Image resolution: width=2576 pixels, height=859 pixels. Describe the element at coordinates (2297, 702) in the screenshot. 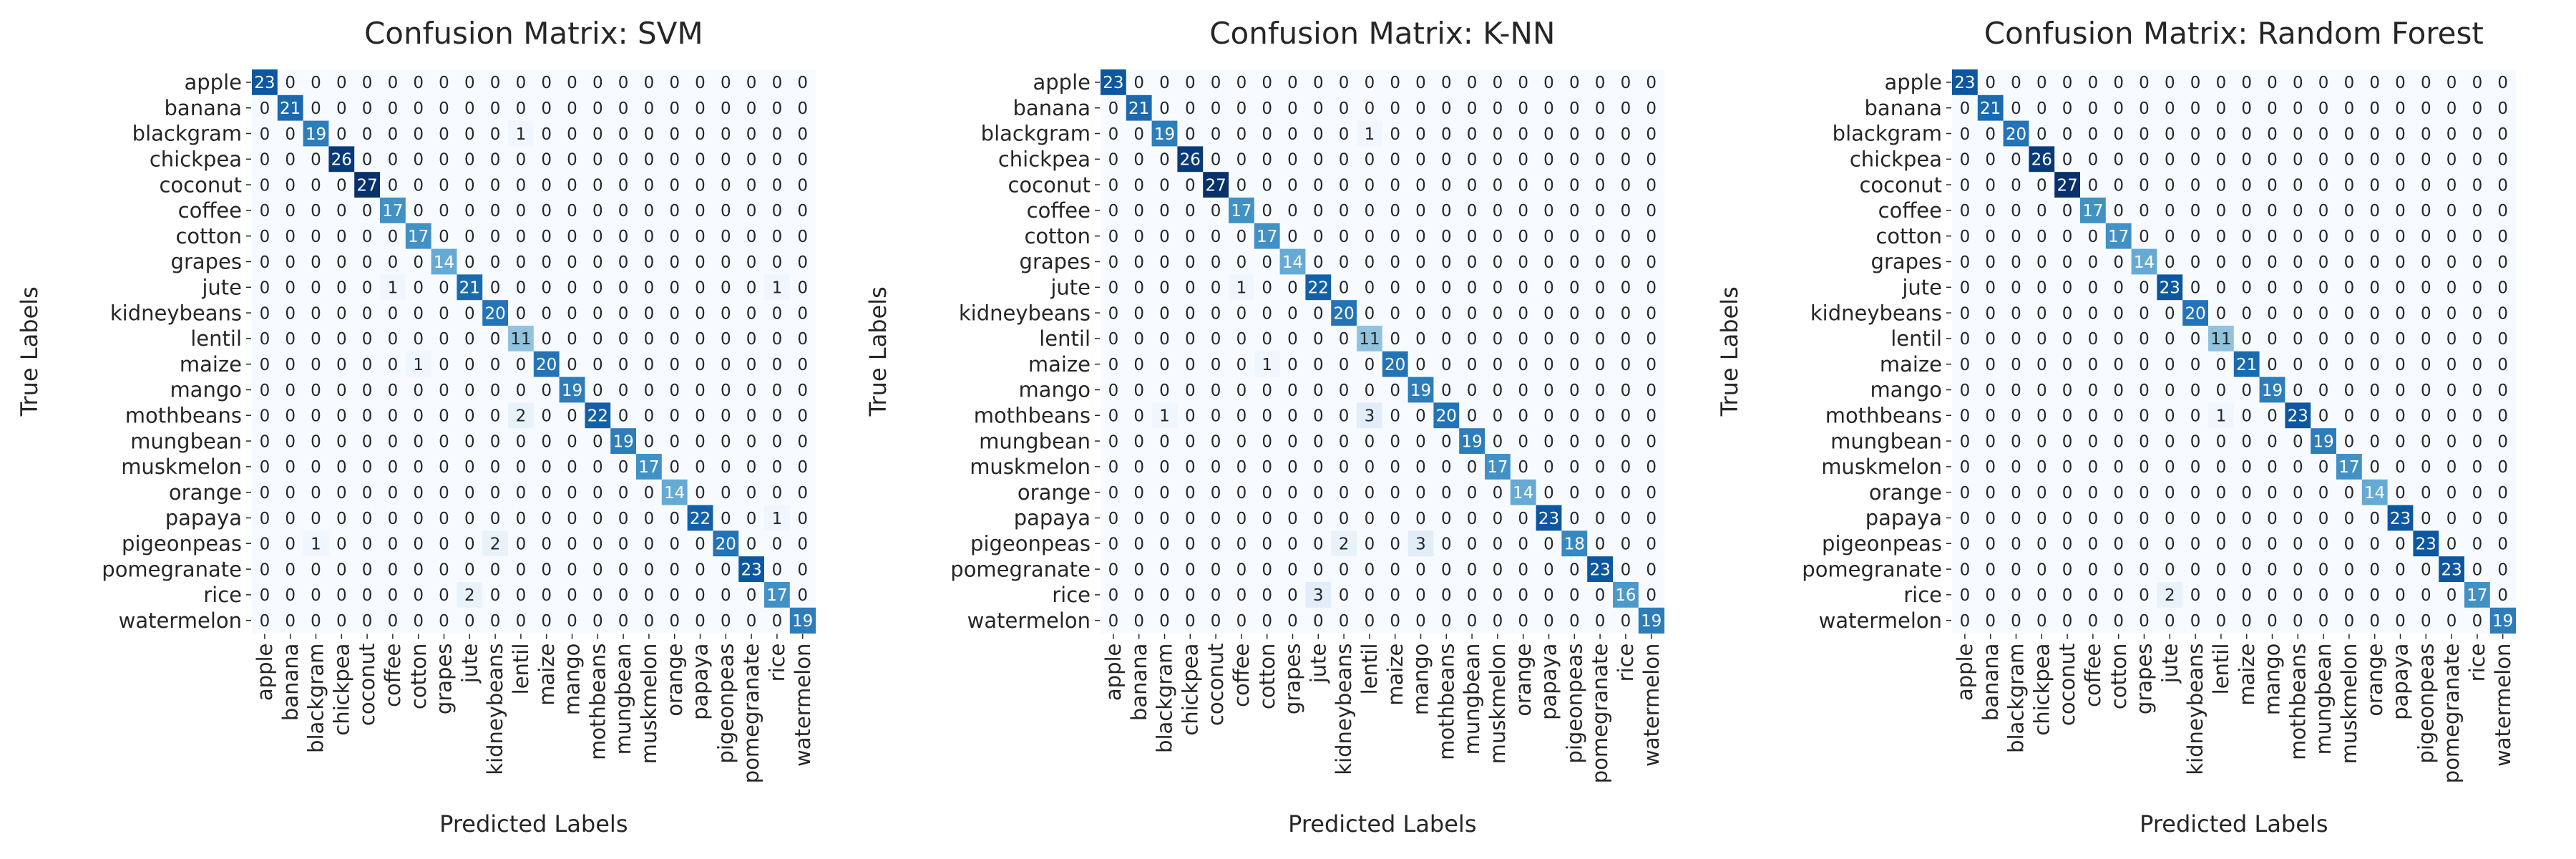

I see `x-tick-label: mothbeans` at that location.